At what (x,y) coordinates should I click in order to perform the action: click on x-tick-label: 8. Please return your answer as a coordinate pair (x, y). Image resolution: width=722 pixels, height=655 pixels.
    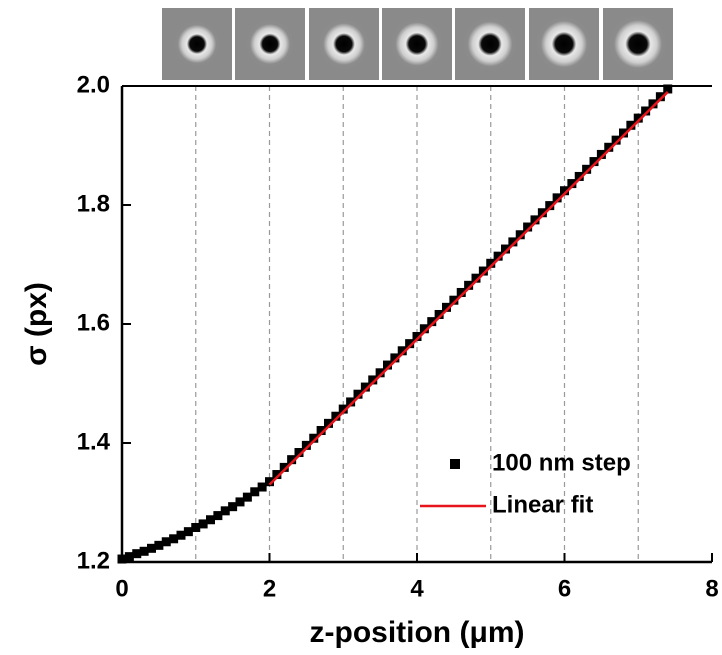
    Looking at the image, I should click on (711, 588).